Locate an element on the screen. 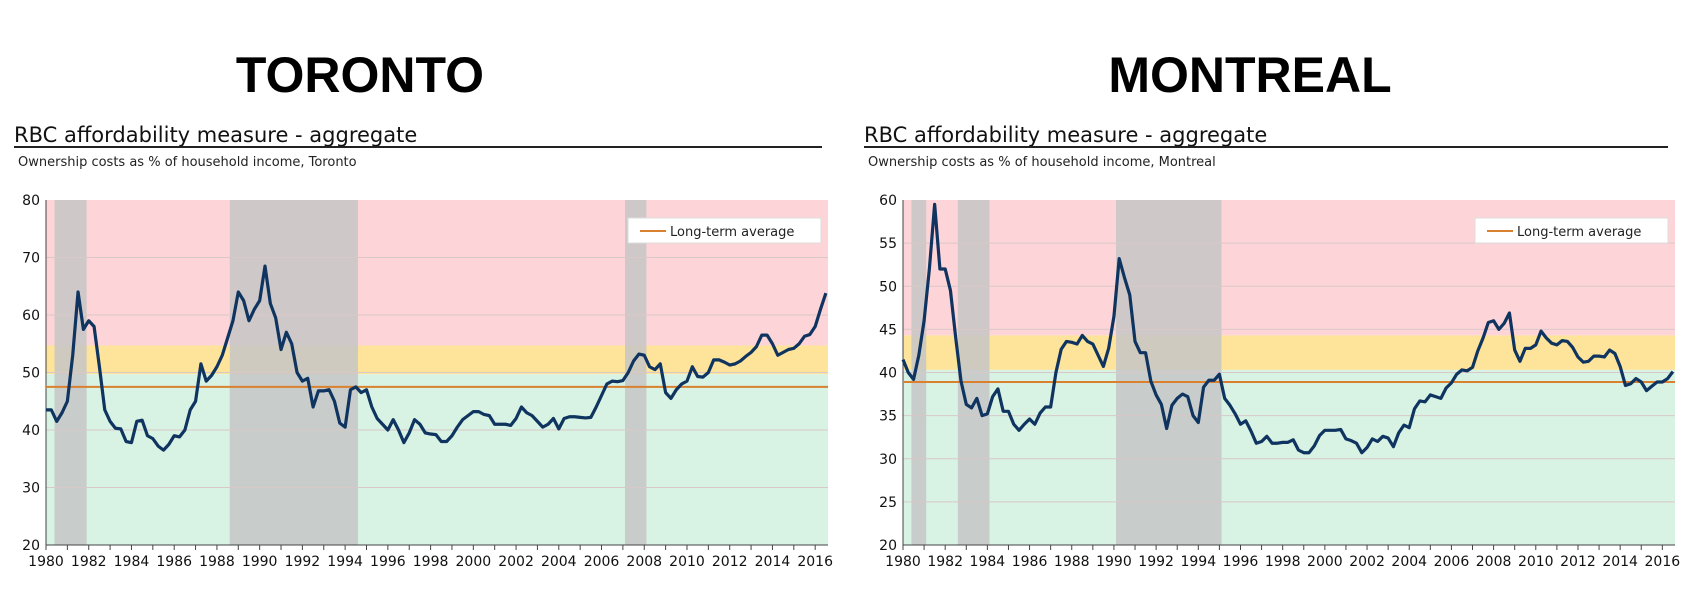 This screenshot has width=1700, height=600. y-tick-label: 25 is located at coordinates (888, 503).